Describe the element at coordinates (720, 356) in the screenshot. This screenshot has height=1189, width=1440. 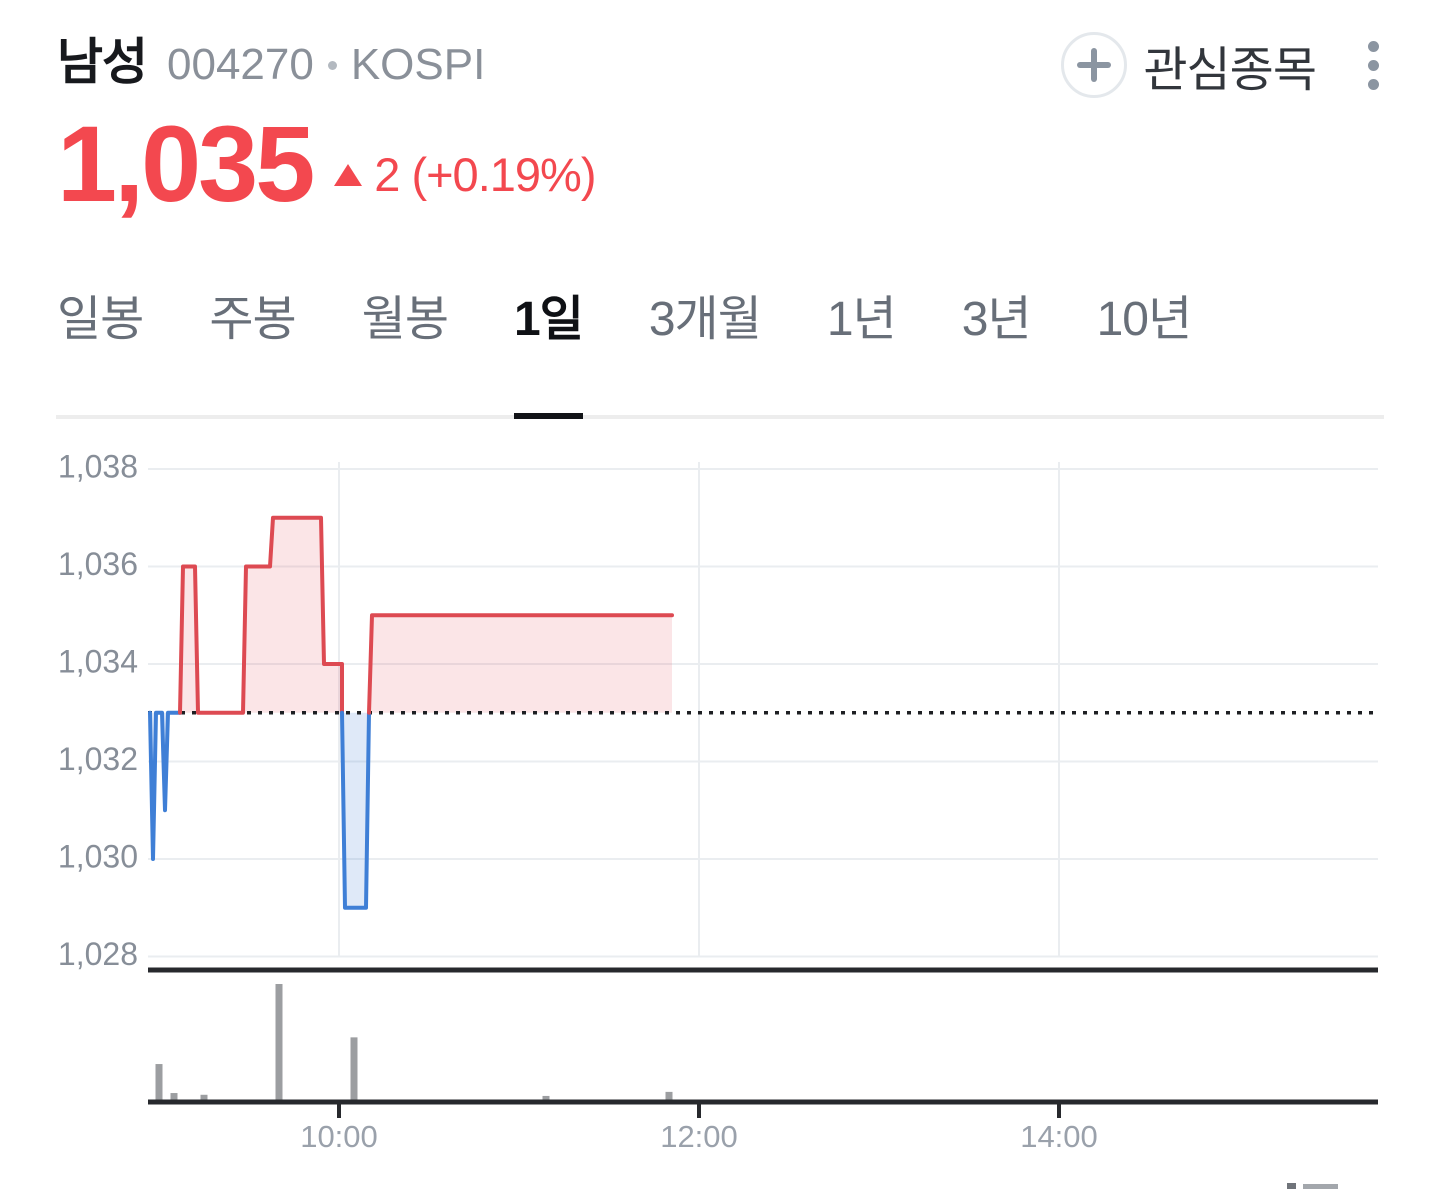
I see `chart-period-tabs: 일봉 주봉 월봉 1일 3개월 1년 3년 10년` at that location.